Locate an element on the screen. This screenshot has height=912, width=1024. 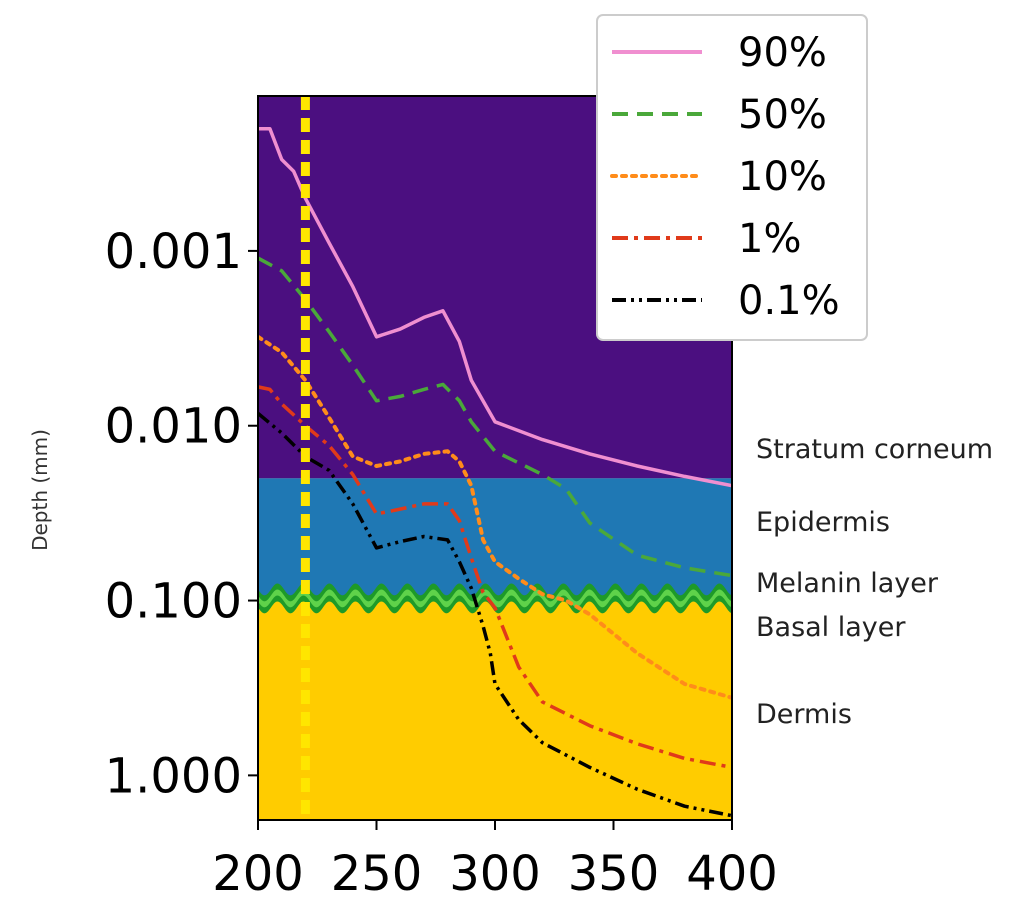
y-tick-label: 0.100 is located at coordinates (173, 602).